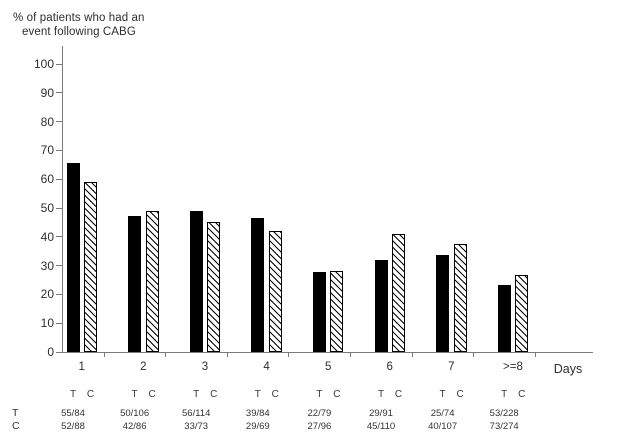  What do you see at coordinates (196, 413) in the screenshot?
I see `fraction-t-day-3: 56/114` at bounding box center [196, 413].